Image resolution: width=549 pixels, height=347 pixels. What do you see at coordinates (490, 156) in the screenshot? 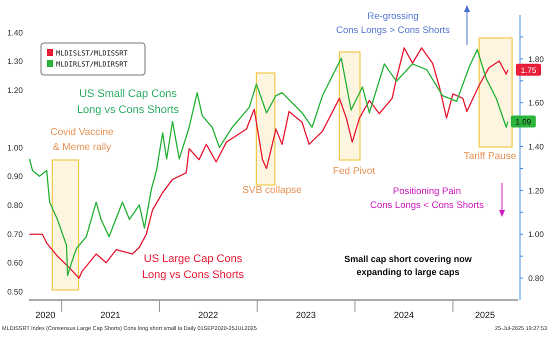
I see `band-label: Tariff Pause` at bounding box center [490, 156].